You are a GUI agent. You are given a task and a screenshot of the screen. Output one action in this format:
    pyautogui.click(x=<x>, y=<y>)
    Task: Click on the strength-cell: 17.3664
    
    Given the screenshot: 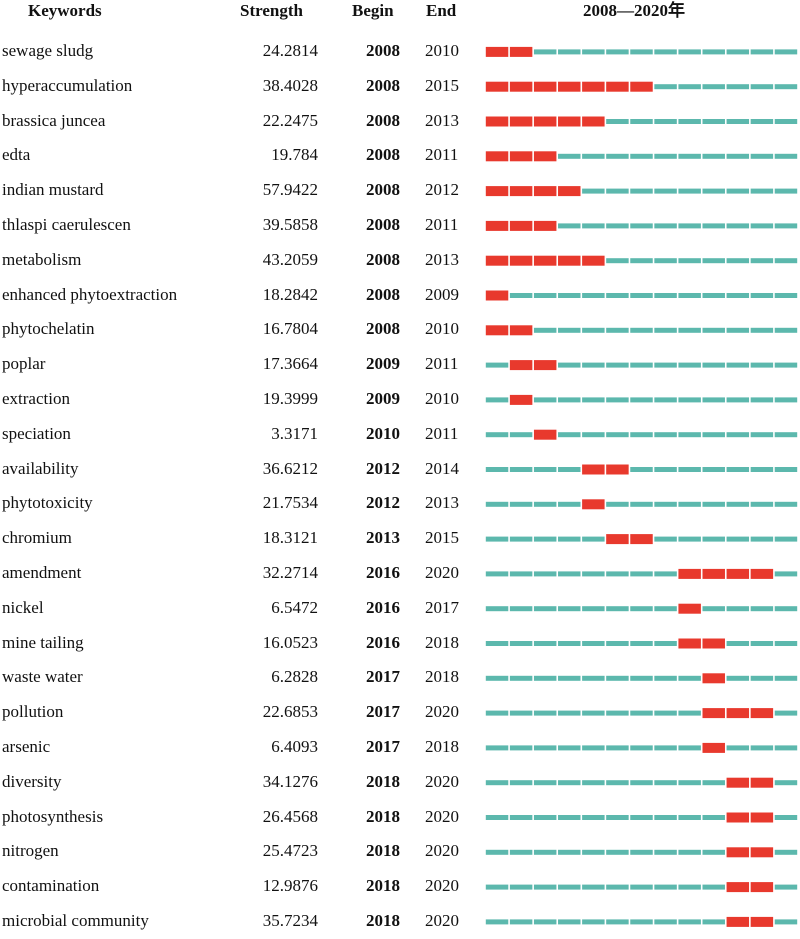 What is the action you would take?
    pyautogui.click(x=290, y=364)
    